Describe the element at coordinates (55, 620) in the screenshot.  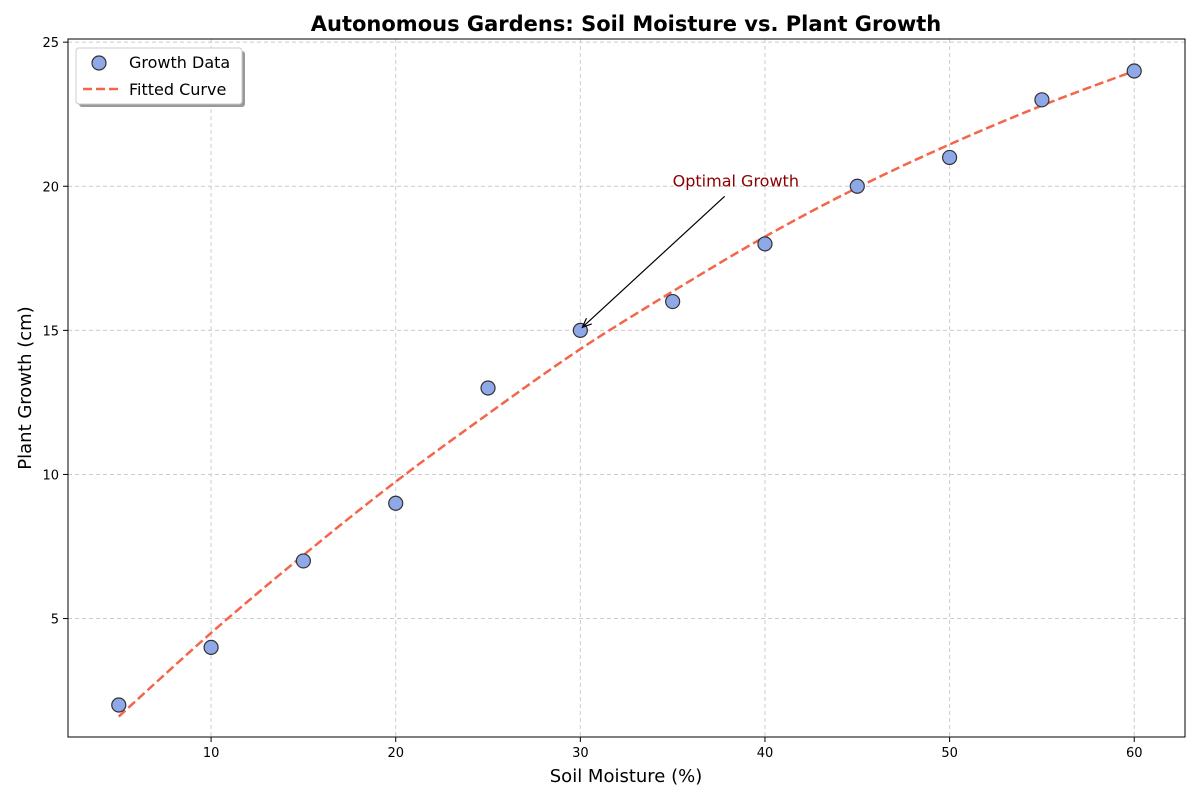
I see `y-tick-label: 5` at that location.